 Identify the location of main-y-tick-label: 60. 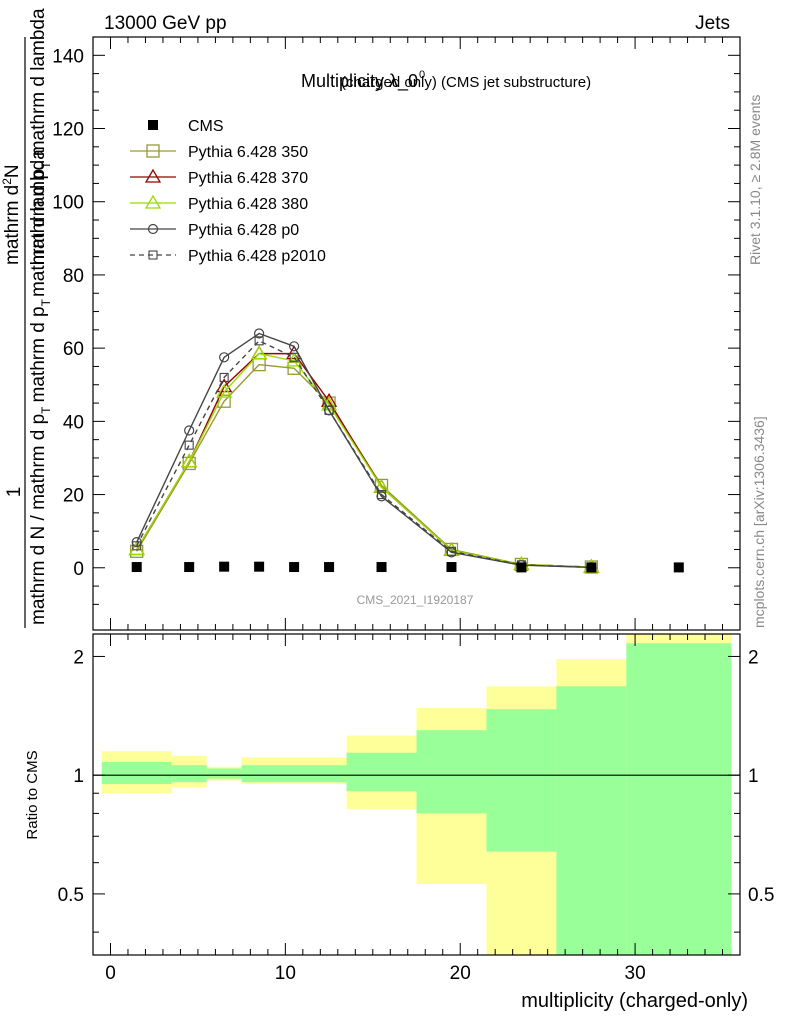
(73, 349).